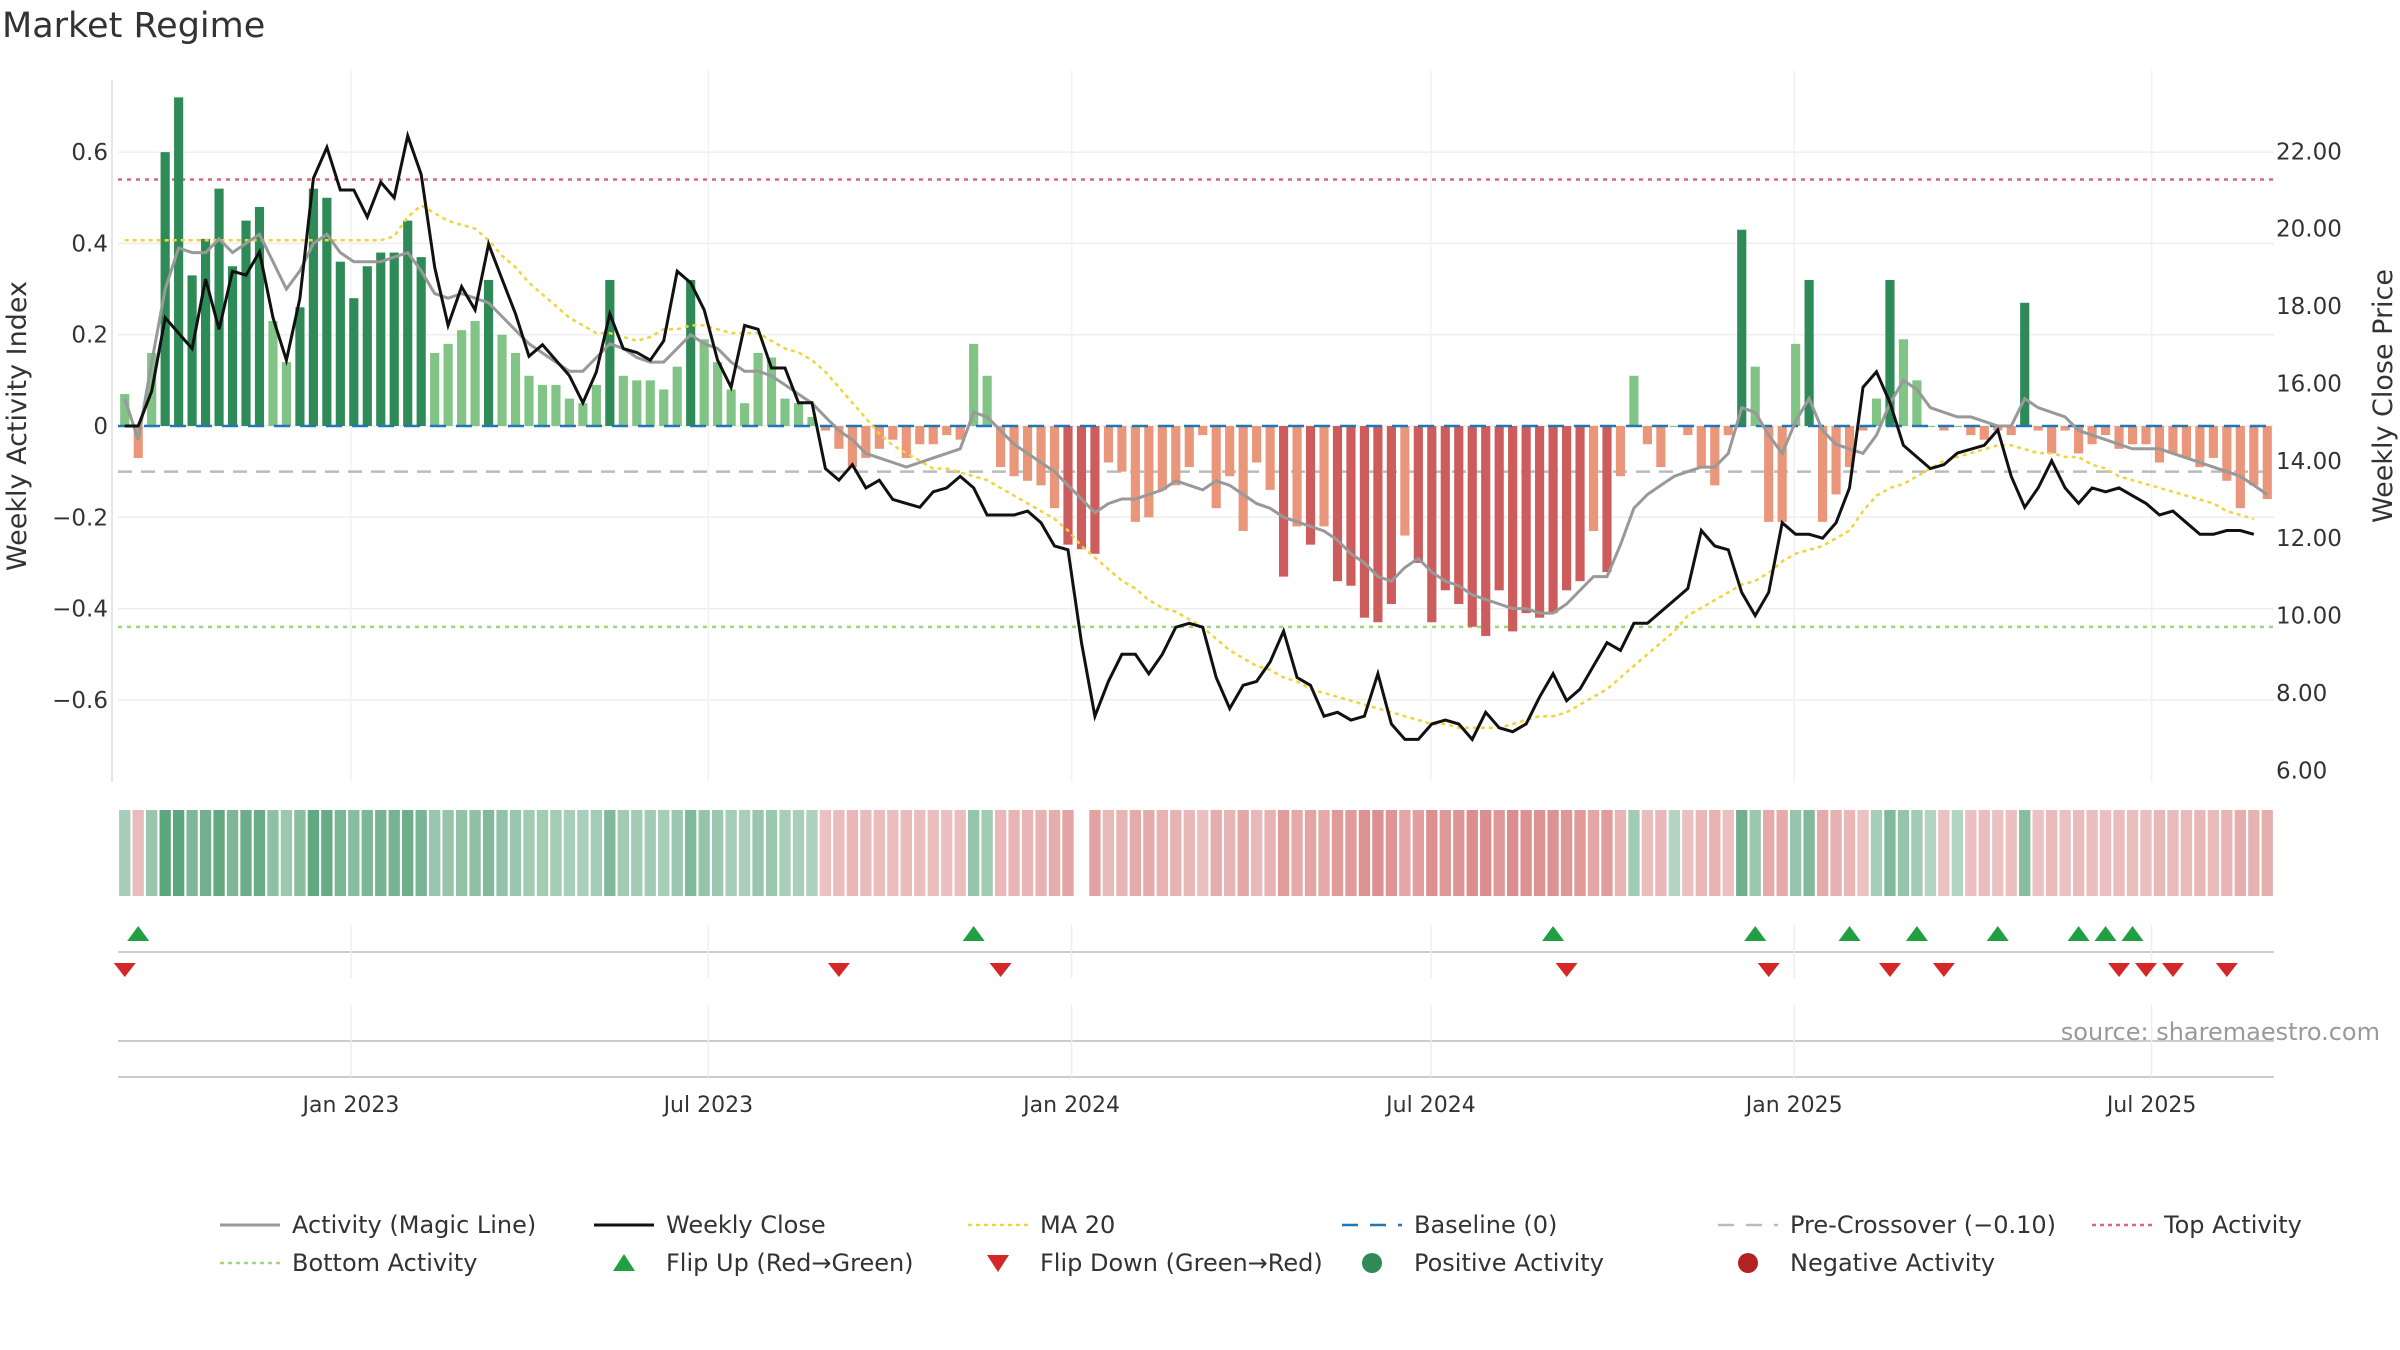 This screenshot has width=2400, height=1350. I want to click on y-right-tick-label: 22.00, so click(2309, 152).